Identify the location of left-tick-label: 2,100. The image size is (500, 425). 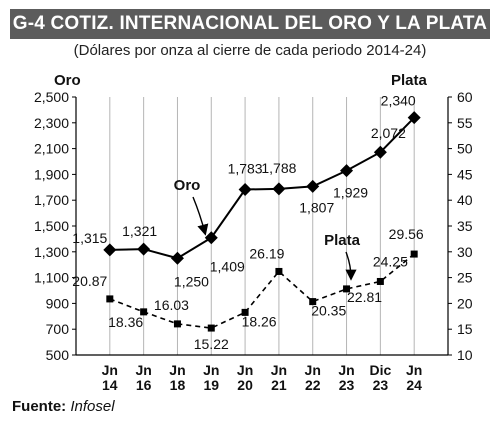
(51, 149).